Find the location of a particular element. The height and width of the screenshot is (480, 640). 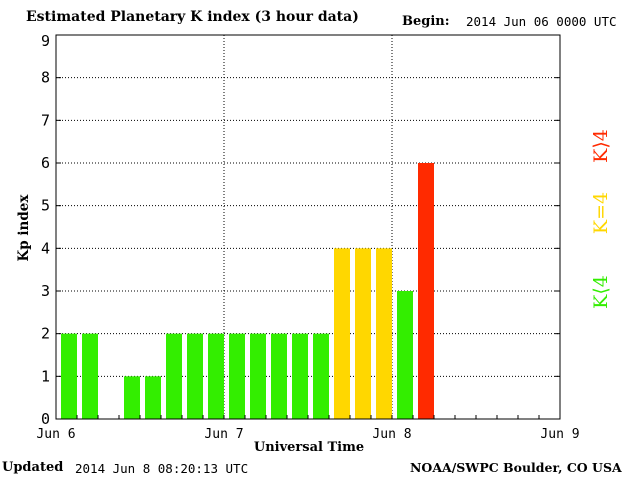

legend-below-4: K⟨4 is located at coordinates (601, 292).